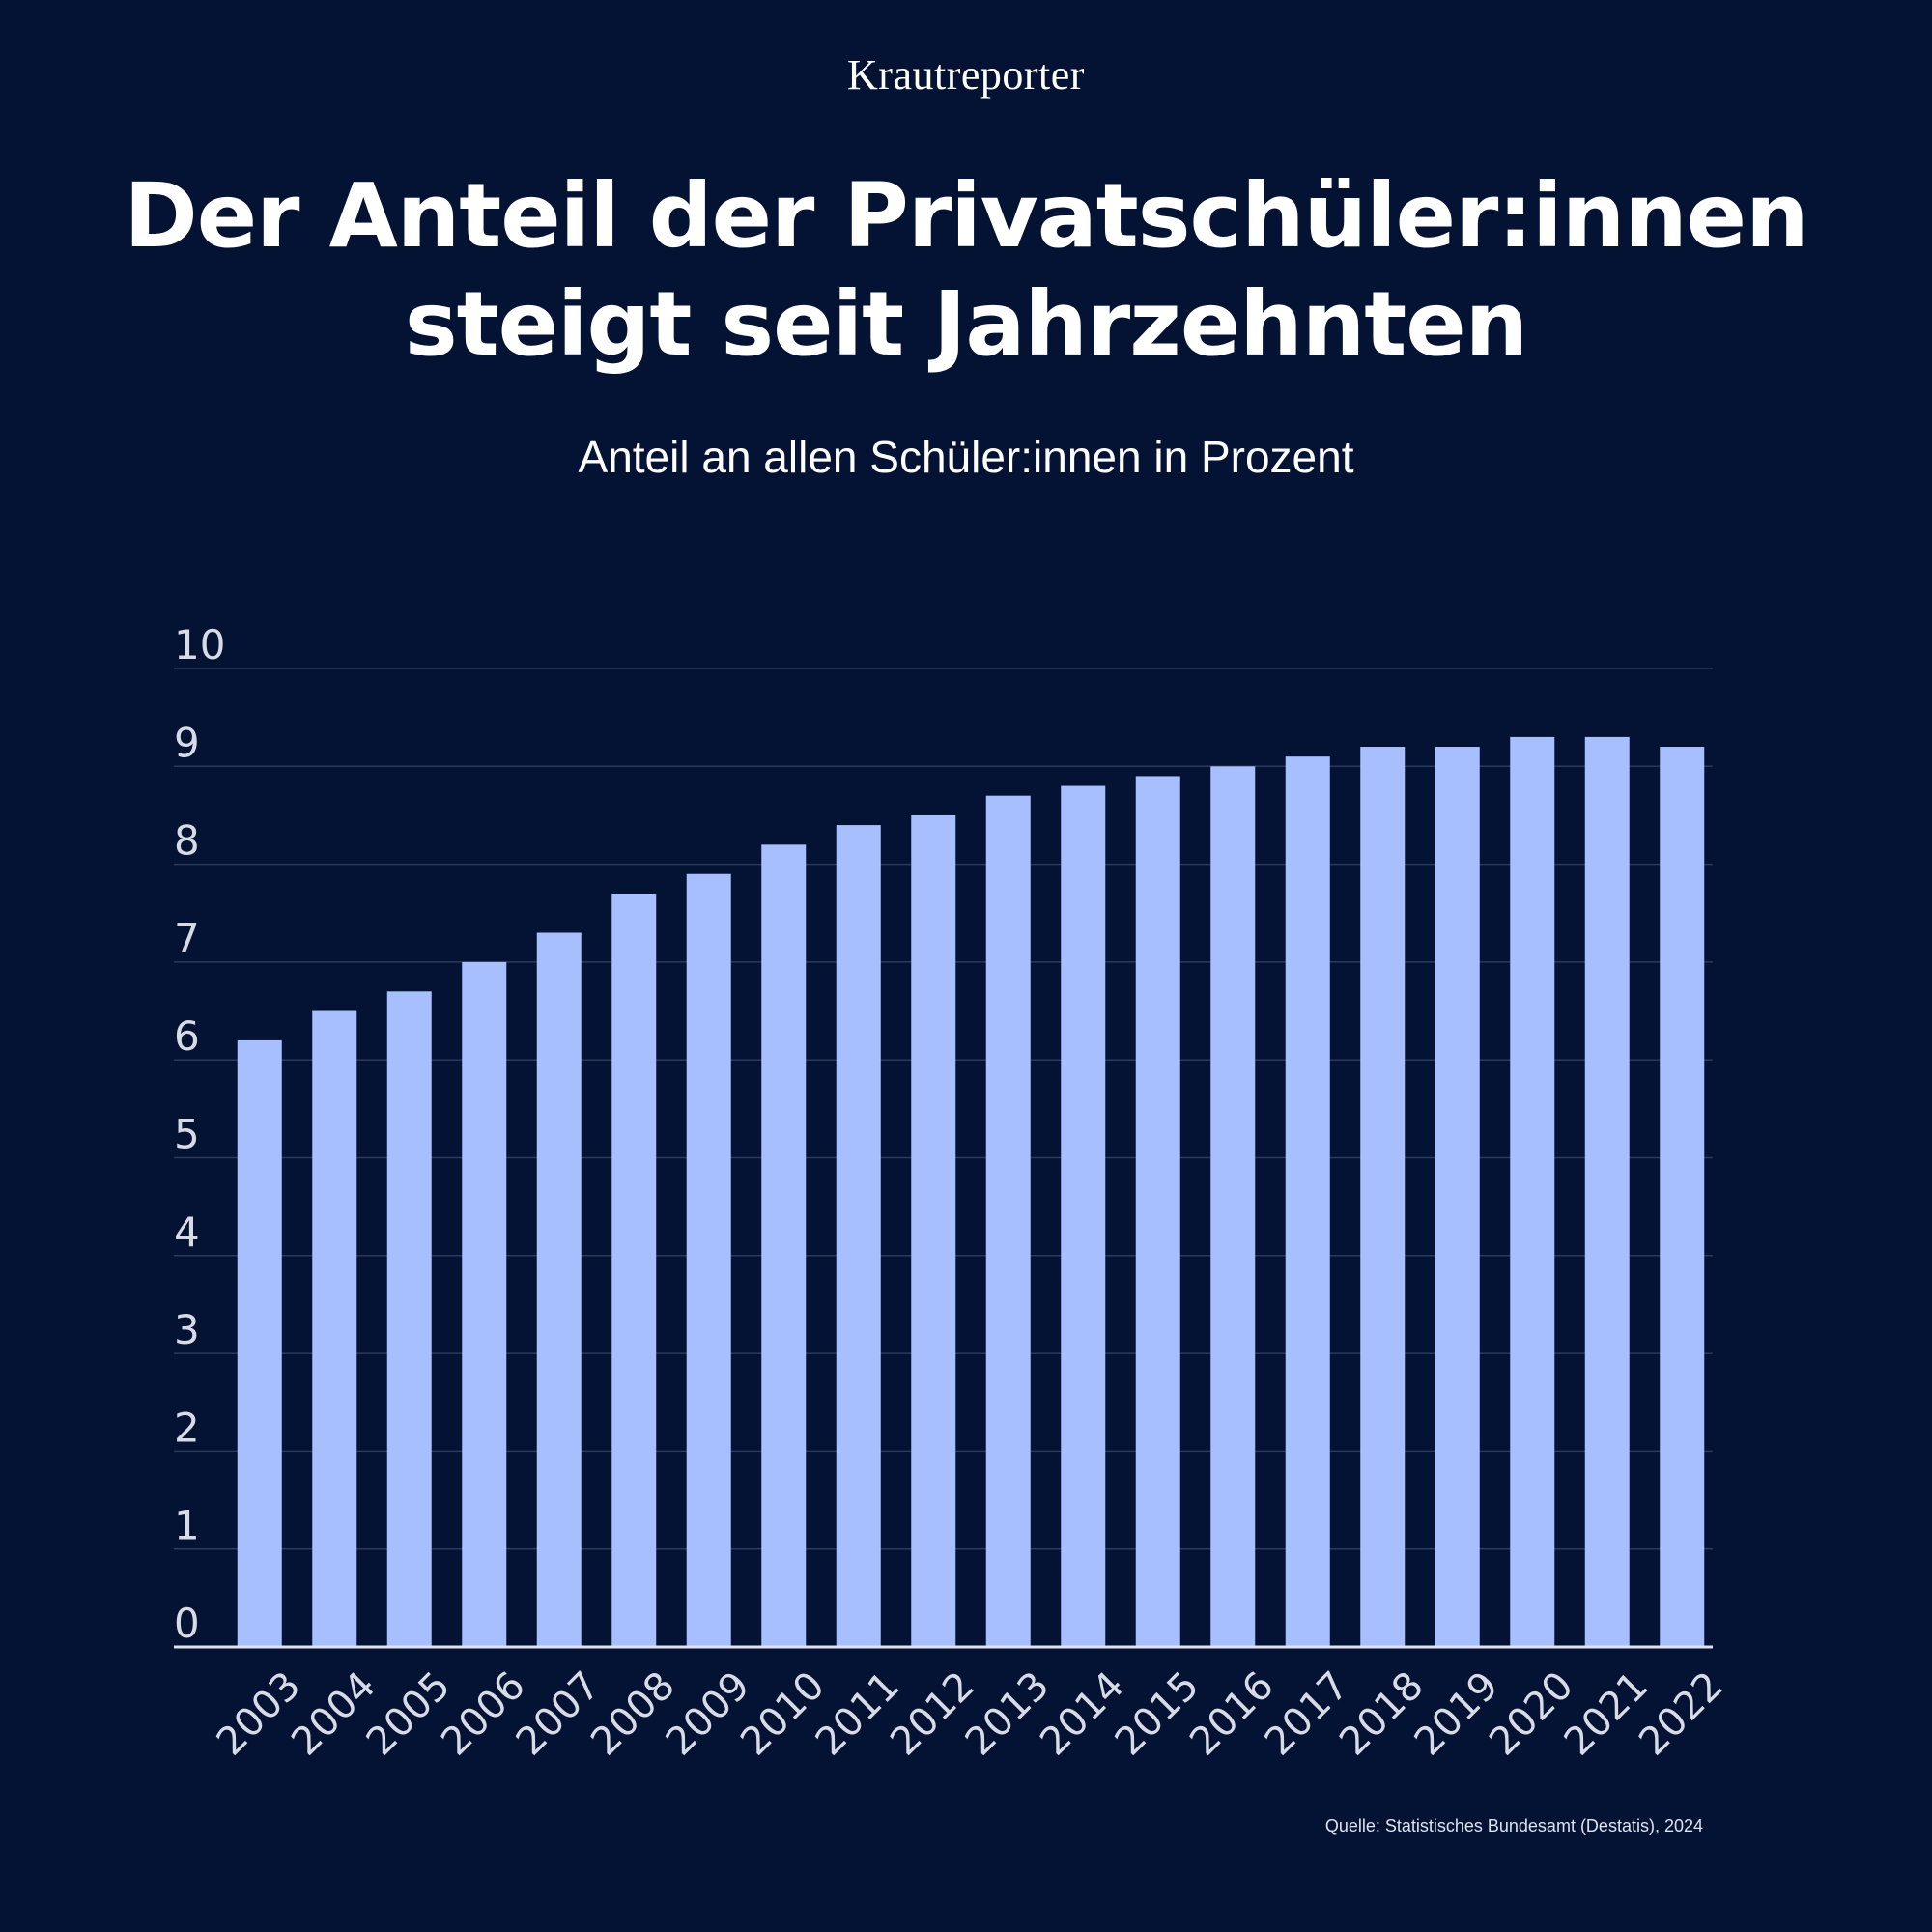 This screenshot has height=1932, width=1932. I want to click on x-tick-label: 2008, so click(633, 1714).